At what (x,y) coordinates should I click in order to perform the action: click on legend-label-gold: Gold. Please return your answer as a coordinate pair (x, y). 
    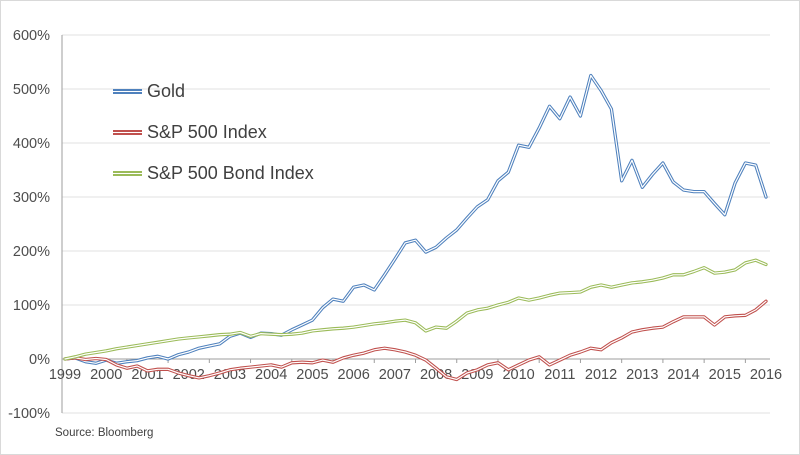
    Looking at the image, I should click on (166, 90).